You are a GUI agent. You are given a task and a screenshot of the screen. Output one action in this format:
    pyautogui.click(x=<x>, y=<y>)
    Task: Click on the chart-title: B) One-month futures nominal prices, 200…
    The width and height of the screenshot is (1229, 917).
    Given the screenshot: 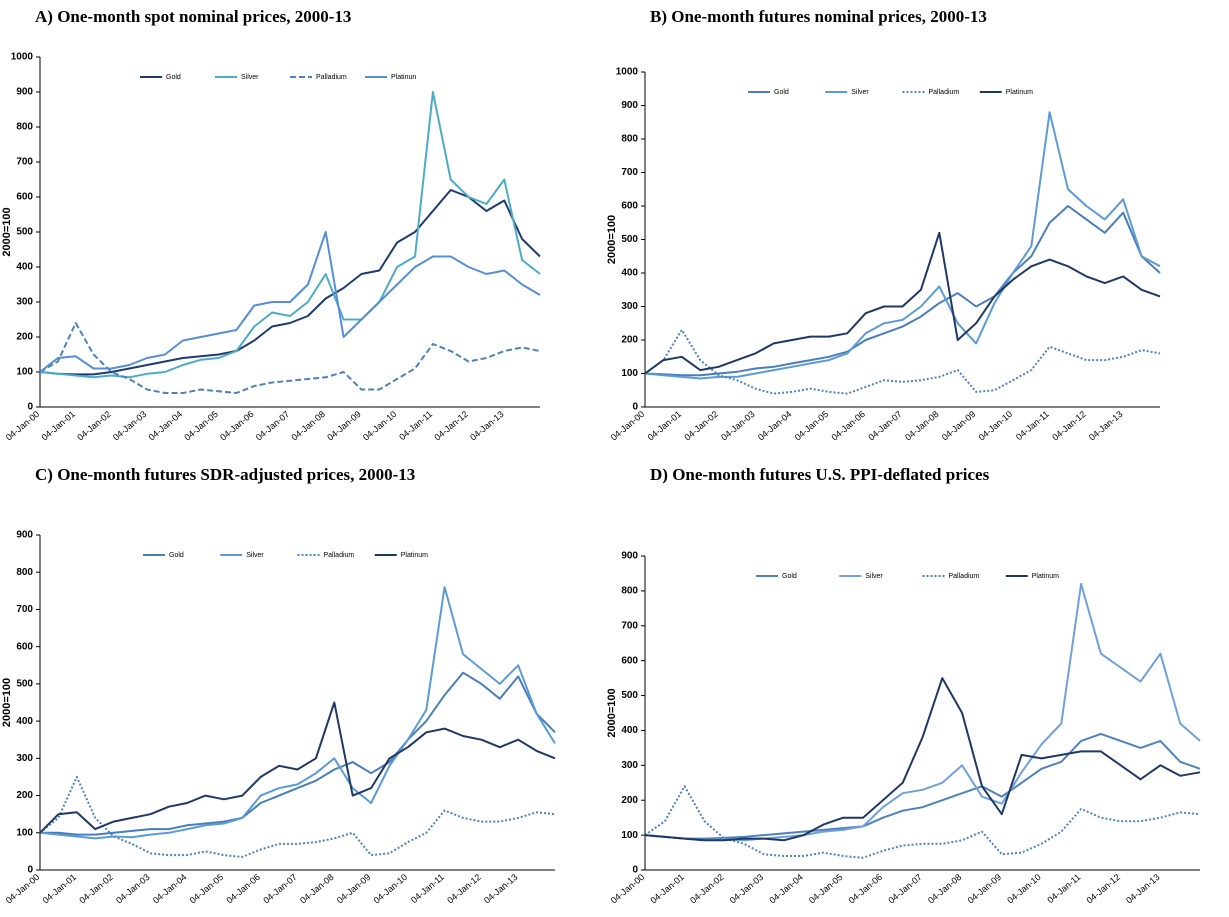 What is the action you would take?
    pyautogui.click(x=818, y=16)
    